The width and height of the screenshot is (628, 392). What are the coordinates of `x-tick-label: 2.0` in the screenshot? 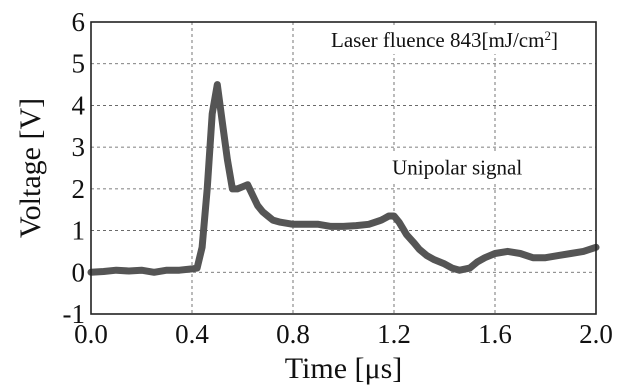 It's located at (596, 334).